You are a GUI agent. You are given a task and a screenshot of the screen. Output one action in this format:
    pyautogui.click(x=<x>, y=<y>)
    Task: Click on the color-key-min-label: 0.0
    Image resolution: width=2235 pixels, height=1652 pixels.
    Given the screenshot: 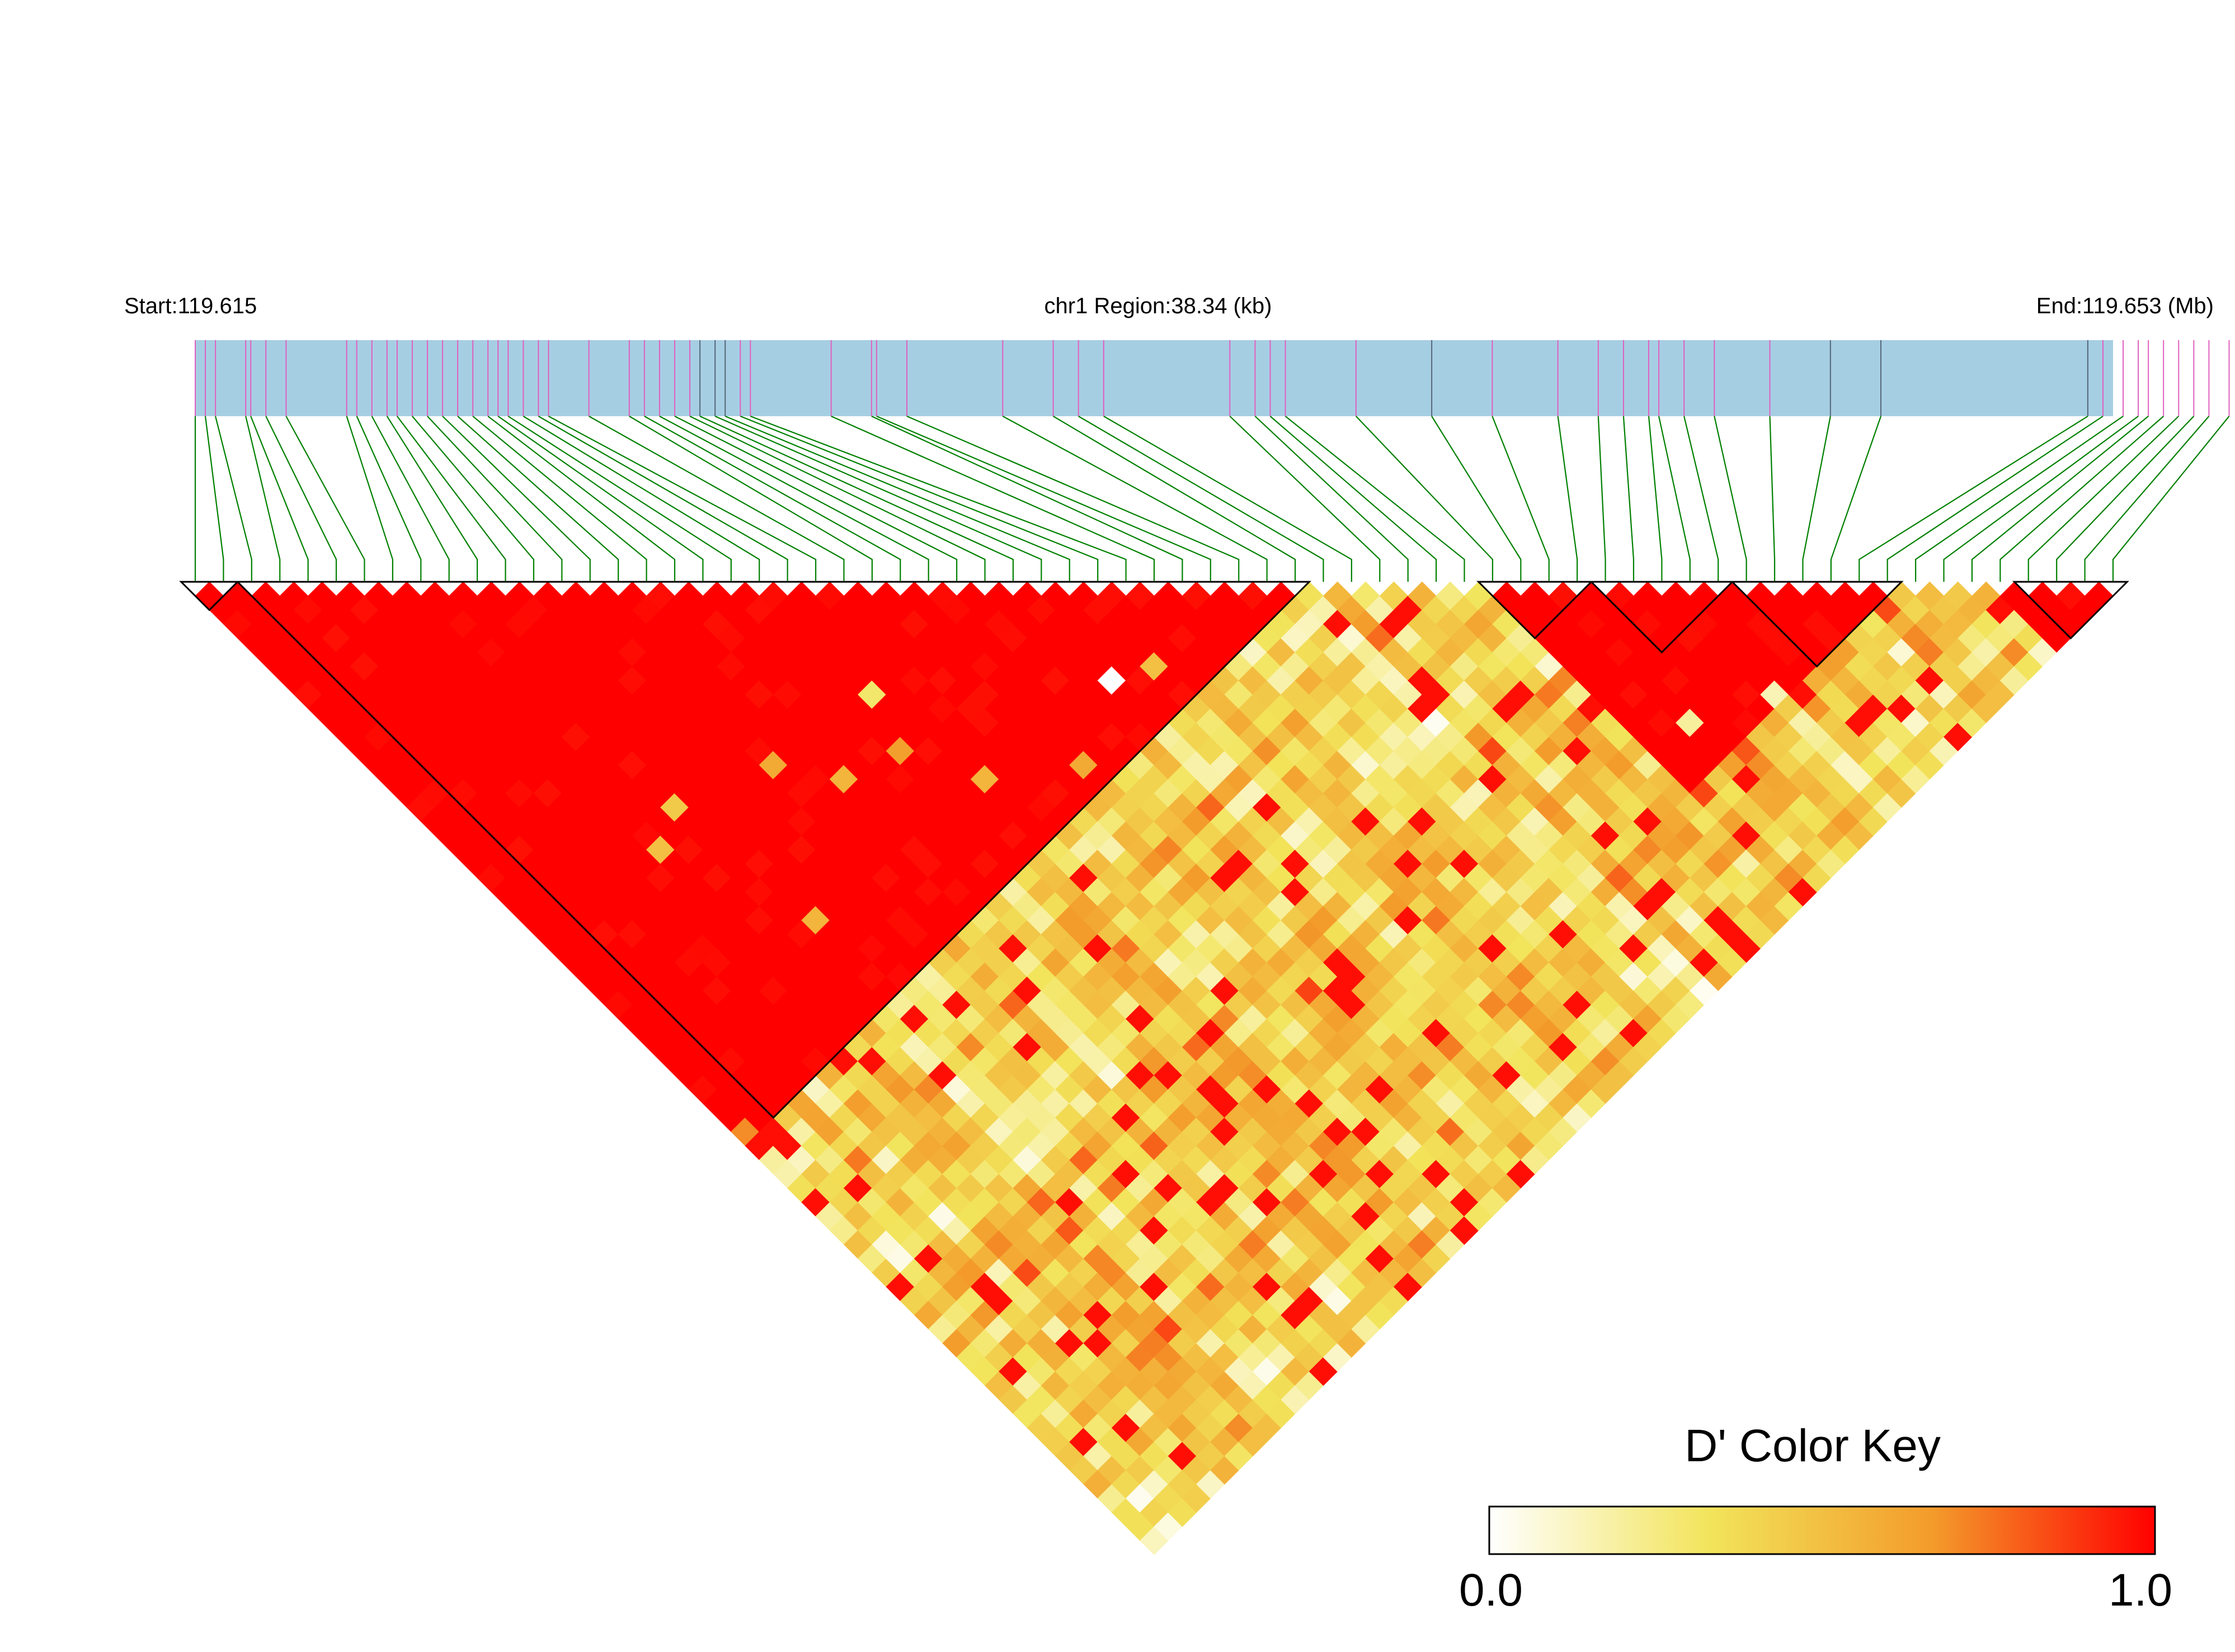 What is the action you would take?
    pyautogui.click(x=1491, y=1591)
    